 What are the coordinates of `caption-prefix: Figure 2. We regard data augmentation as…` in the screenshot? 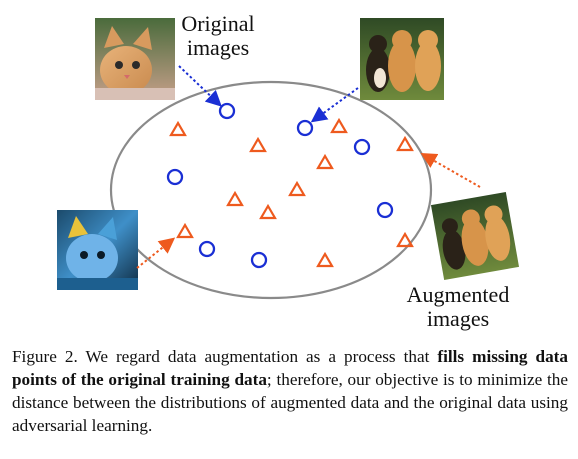 It's located at (225, 356).